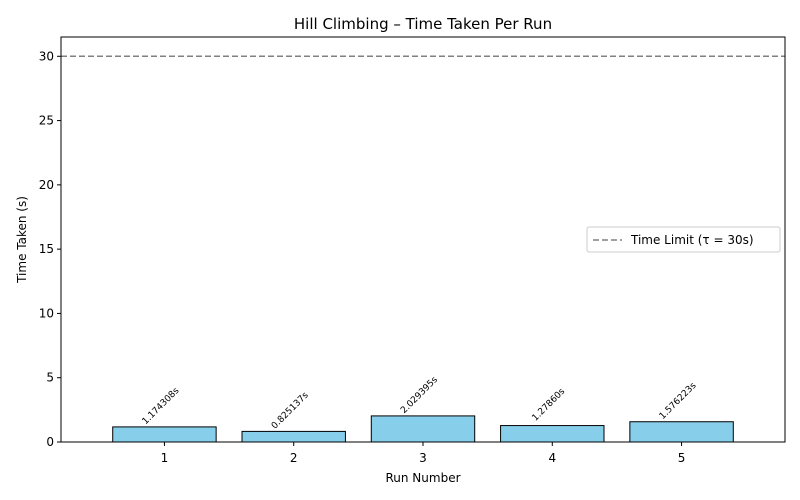 This screenshot has width=800, height=500. What do you see at coordinates (22, 240) in the screenshot?
I see `y-axis-label: Time Taken (s)` at bounding box center [22, 240].